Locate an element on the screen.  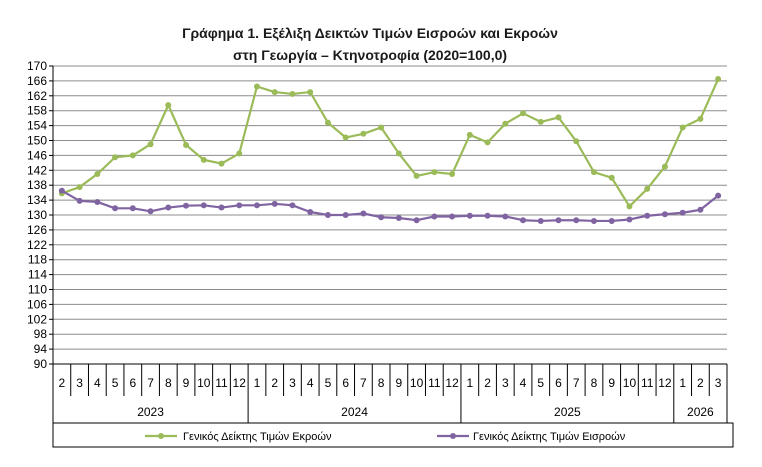
year-label: 2025 is located at coordinates (567, 412).